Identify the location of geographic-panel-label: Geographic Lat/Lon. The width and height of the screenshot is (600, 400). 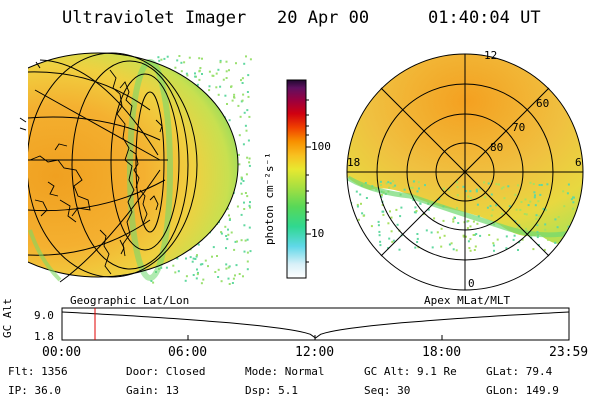
(130, 300).